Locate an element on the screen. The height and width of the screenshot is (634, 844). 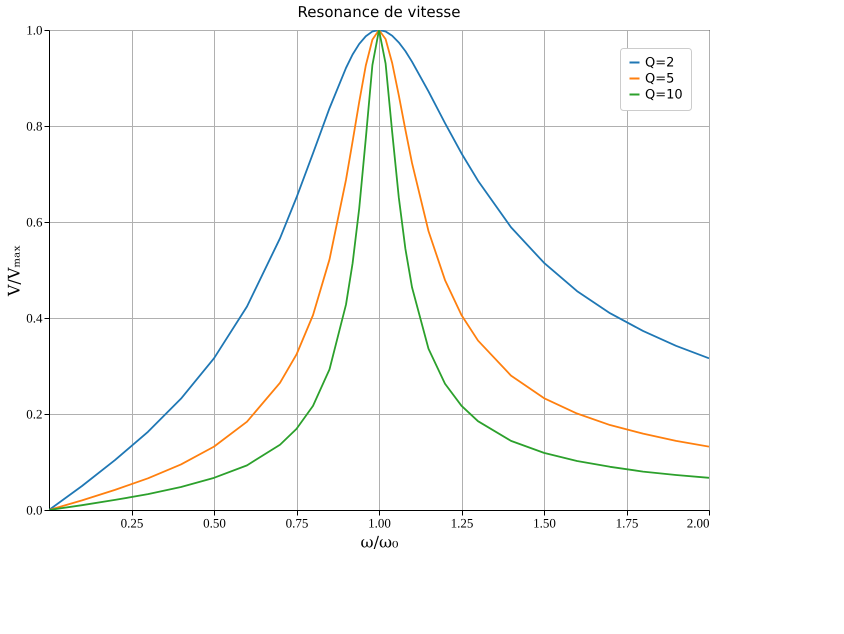
y-tick-label: 0.8 is located at coordinates (34, 126).